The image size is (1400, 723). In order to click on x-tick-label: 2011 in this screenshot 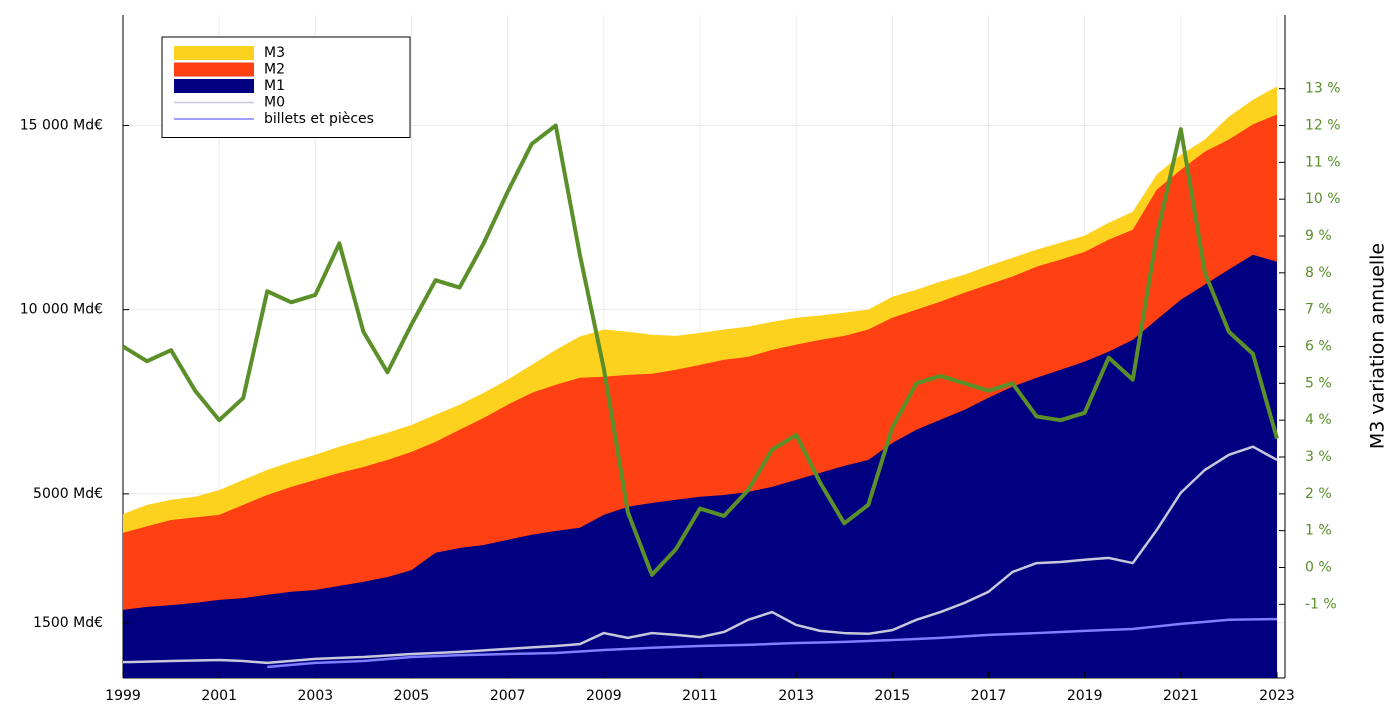, I will do `click(700, 696)`.